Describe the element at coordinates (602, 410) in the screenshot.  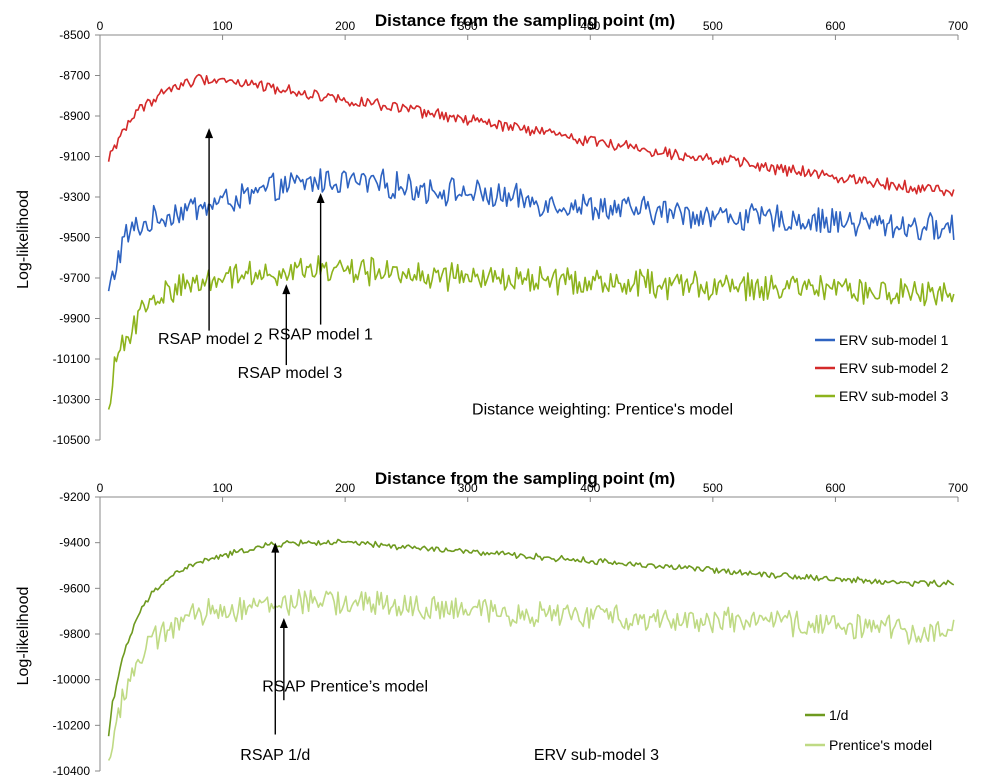
I see `chart-note: Distance weighting: Prentice's model` at that location.